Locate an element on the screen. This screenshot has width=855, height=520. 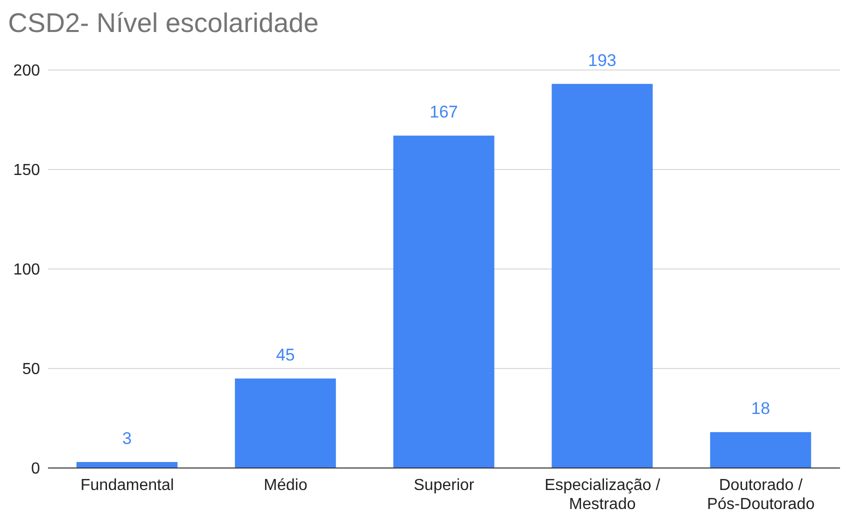
y-tick-label: 150 is located at coordinates (26, 171).